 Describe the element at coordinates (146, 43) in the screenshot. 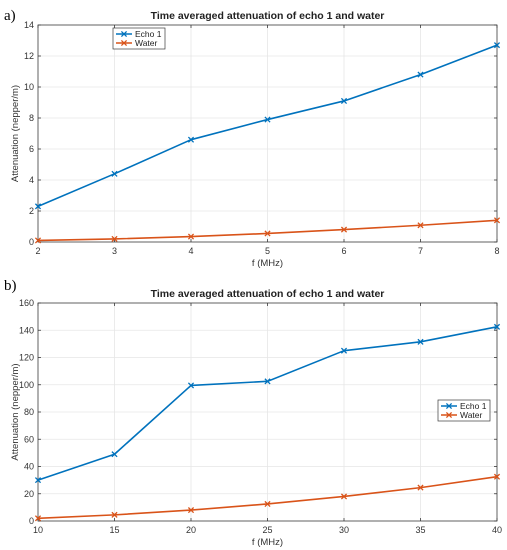

I see `chart-a-legend-label: Water` at that location.